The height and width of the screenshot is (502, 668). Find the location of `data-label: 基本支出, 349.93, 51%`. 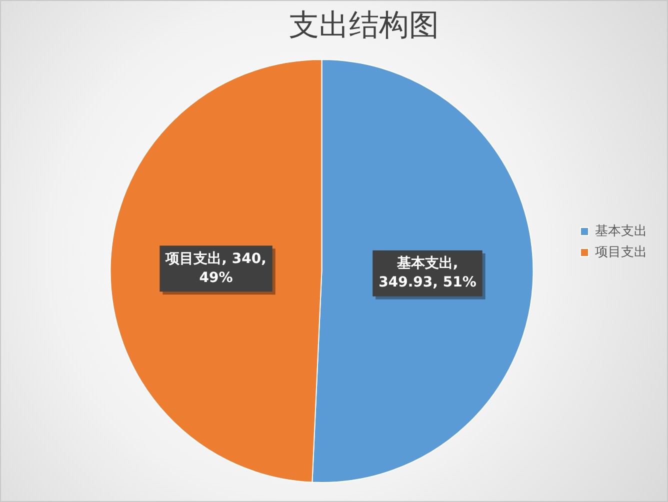

data-label: 基本支出, 349.93, 51% is located at coordinates (427, 273).